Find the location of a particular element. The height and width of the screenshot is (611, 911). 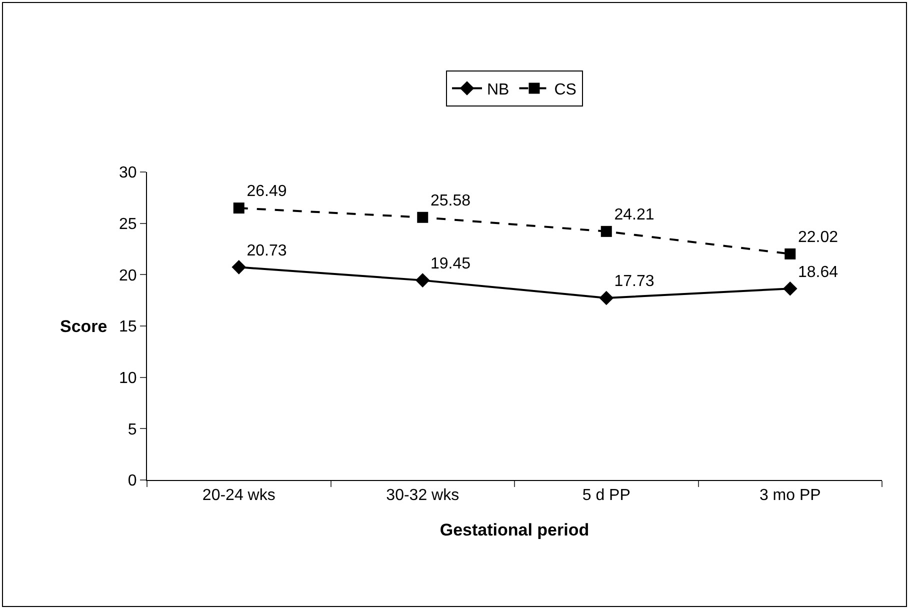

x-axis-title: Gestational period is located at coordinates (515, 530).